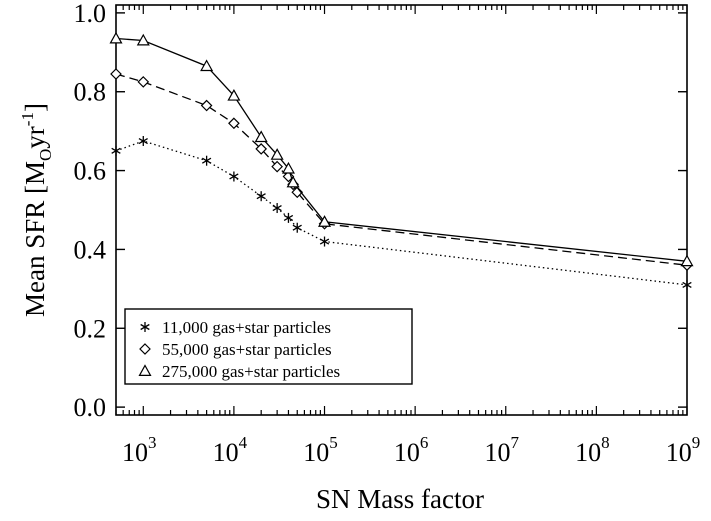 Image resolution: width=711 pixels, height=521 pixels. What do you see at coordinates (145, 349) in the screenshot?
I see `legend-marker-diamond` at bounding box center [145, 349].